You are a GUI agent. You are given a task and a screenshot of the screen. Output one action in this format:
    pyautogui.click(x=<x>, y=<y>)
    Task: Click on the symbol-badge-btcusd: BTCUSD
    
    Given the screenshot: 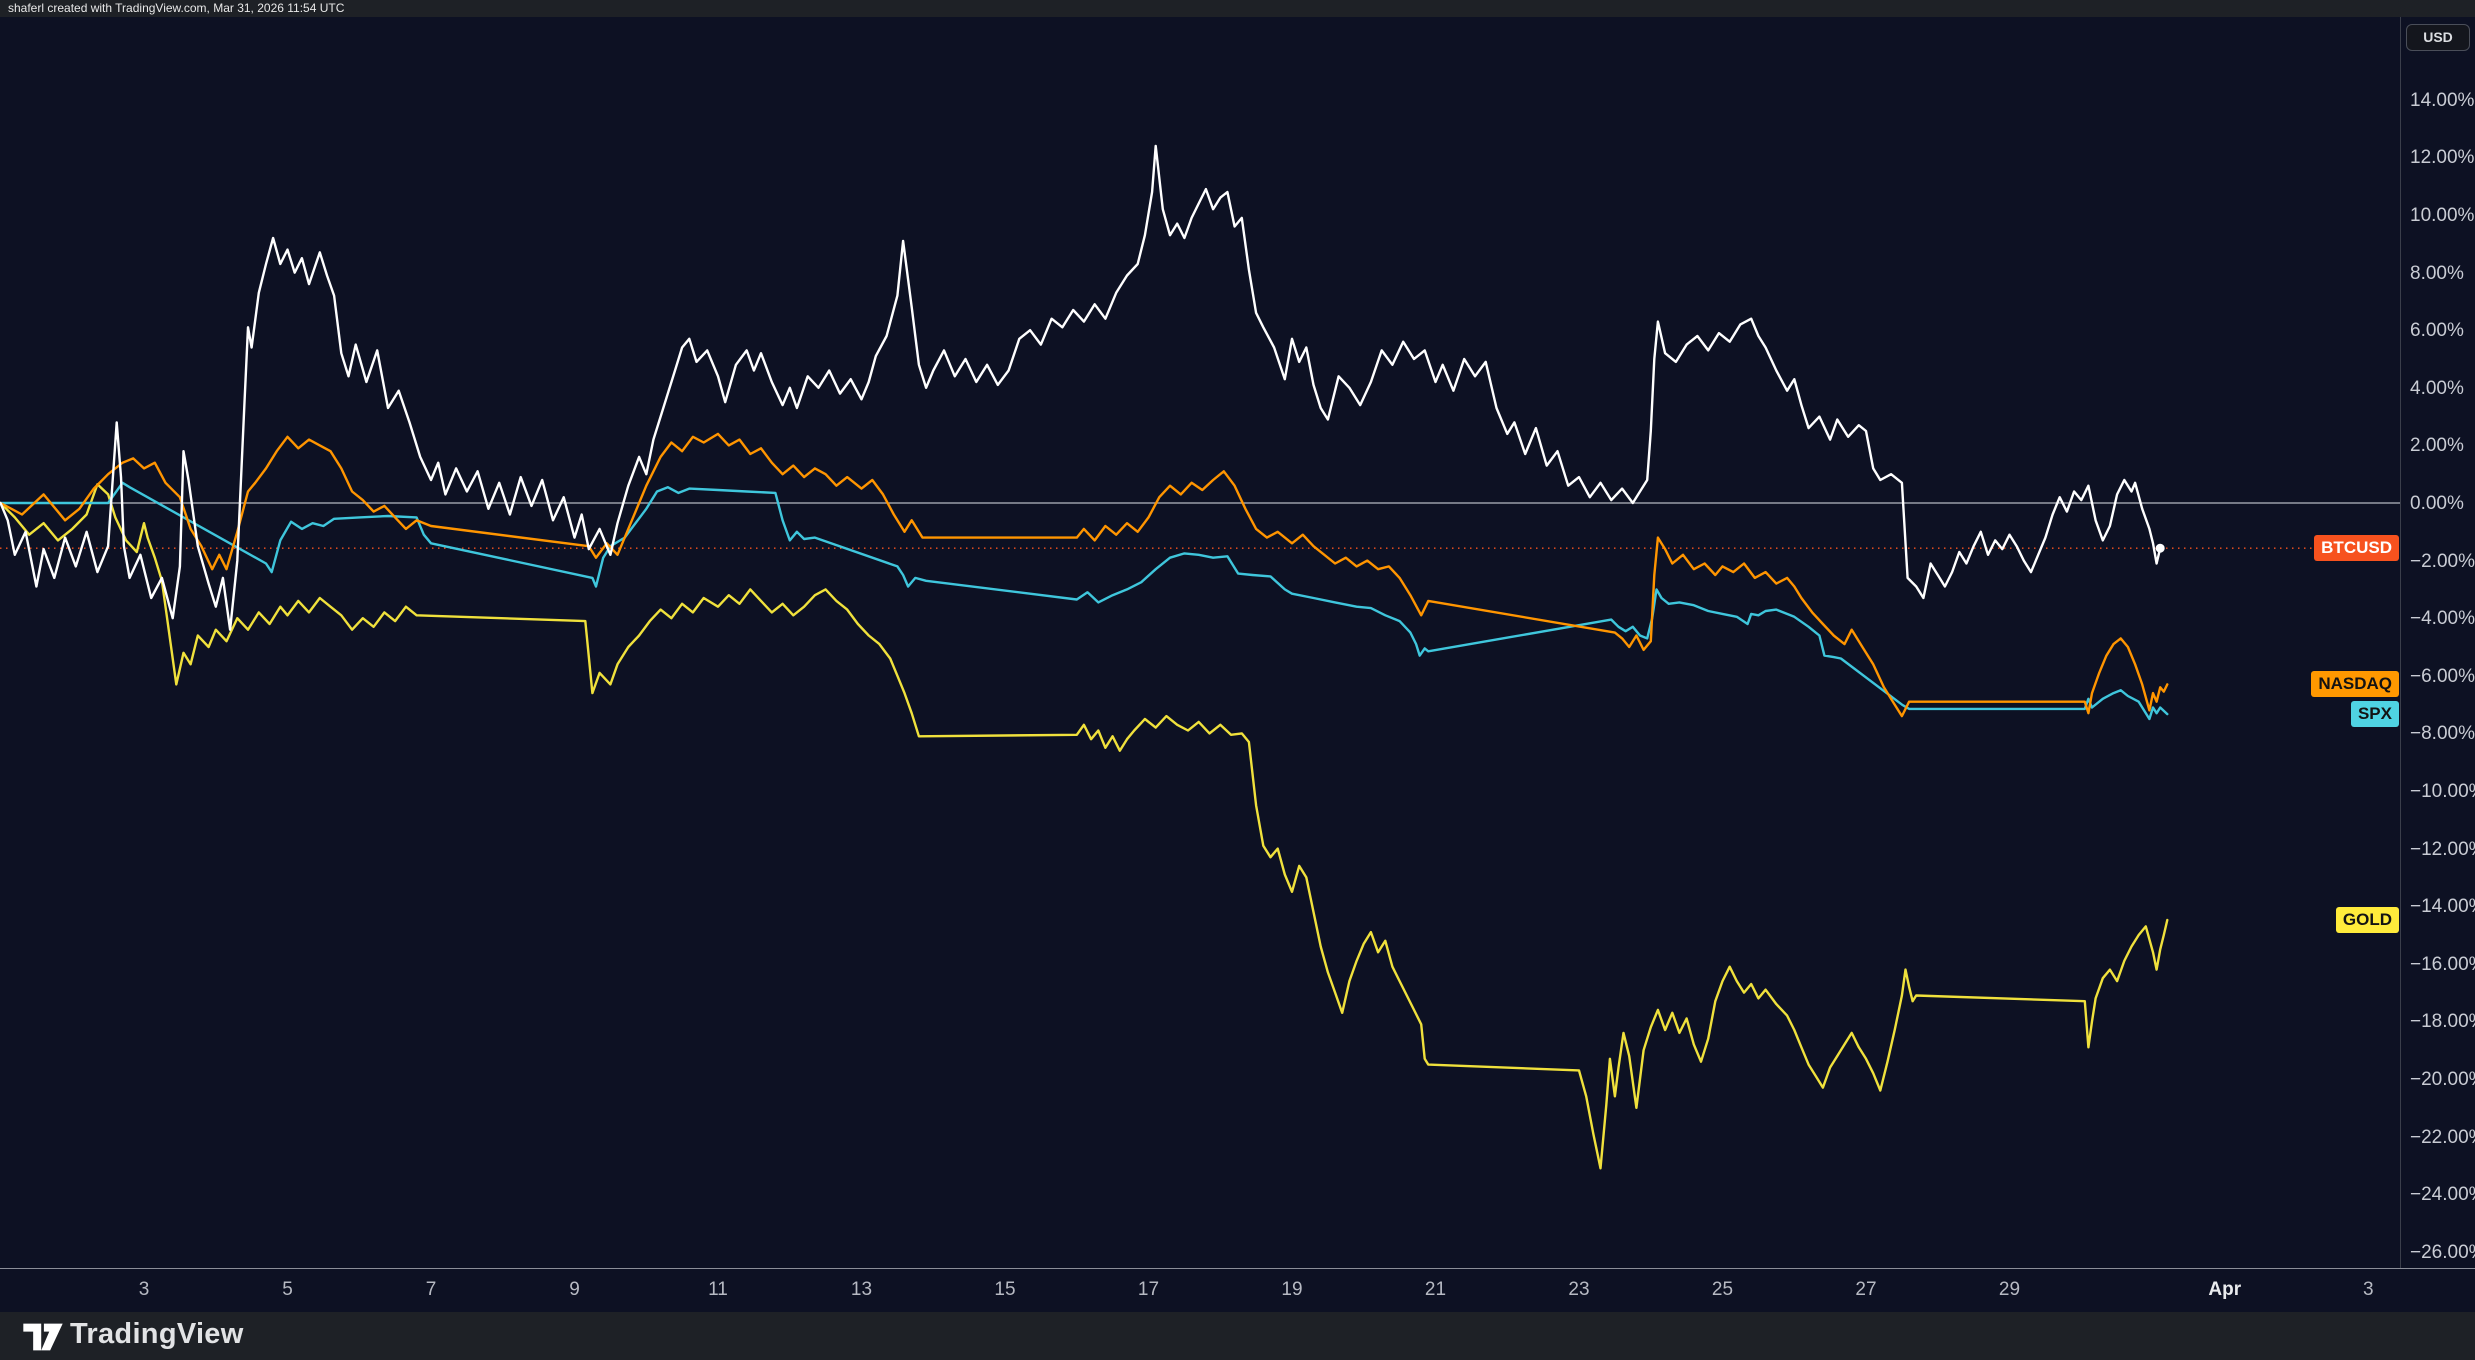 What is the action you would take?
    pyautogui.click(x=2356, y=548)
    